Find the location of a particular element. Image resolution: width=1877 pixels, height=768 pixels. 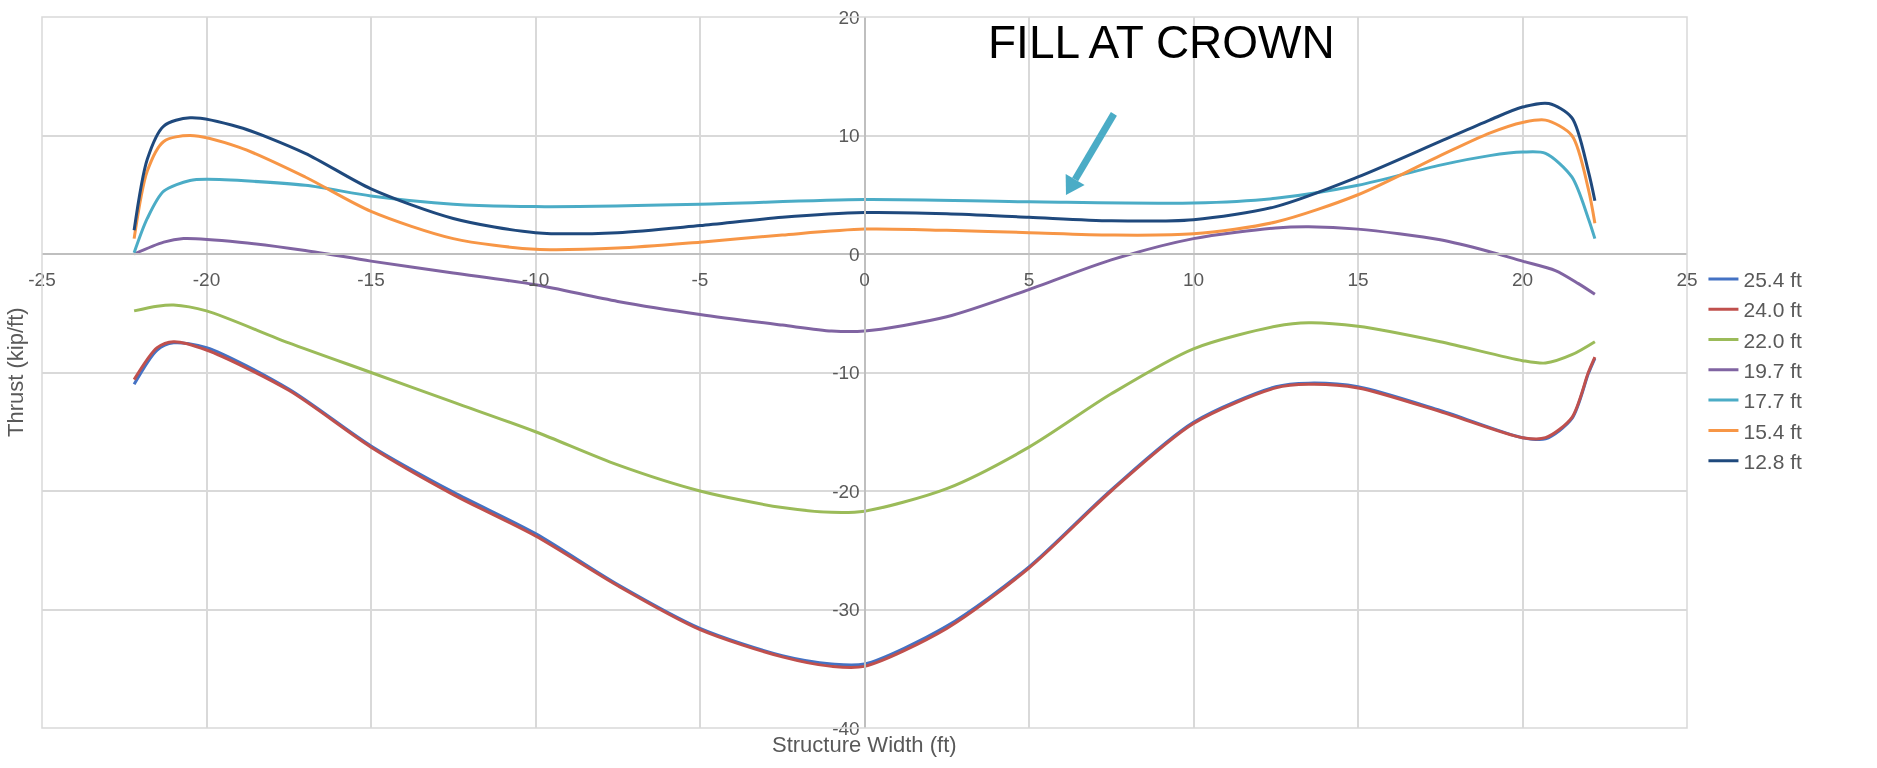

x-tick-label: 15 is located at coordinates (1358, 279).